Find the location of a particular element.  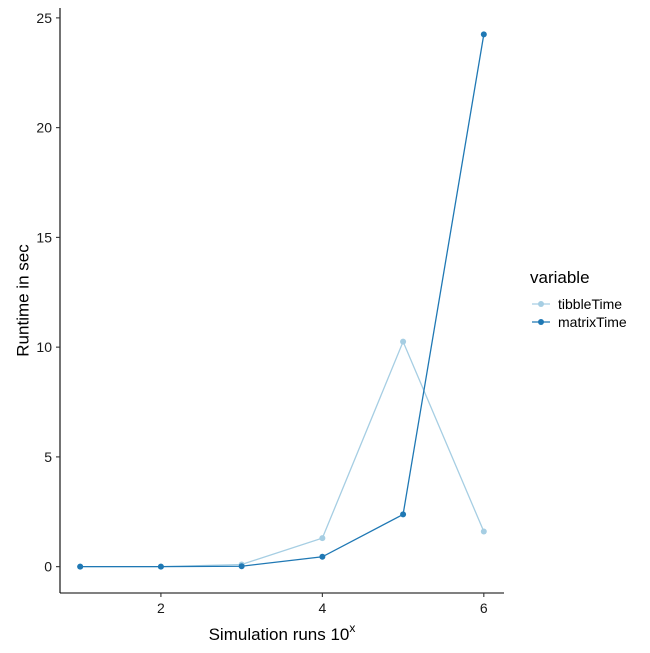

legend-label: tibbleTime is located at coordinates (590, 304).